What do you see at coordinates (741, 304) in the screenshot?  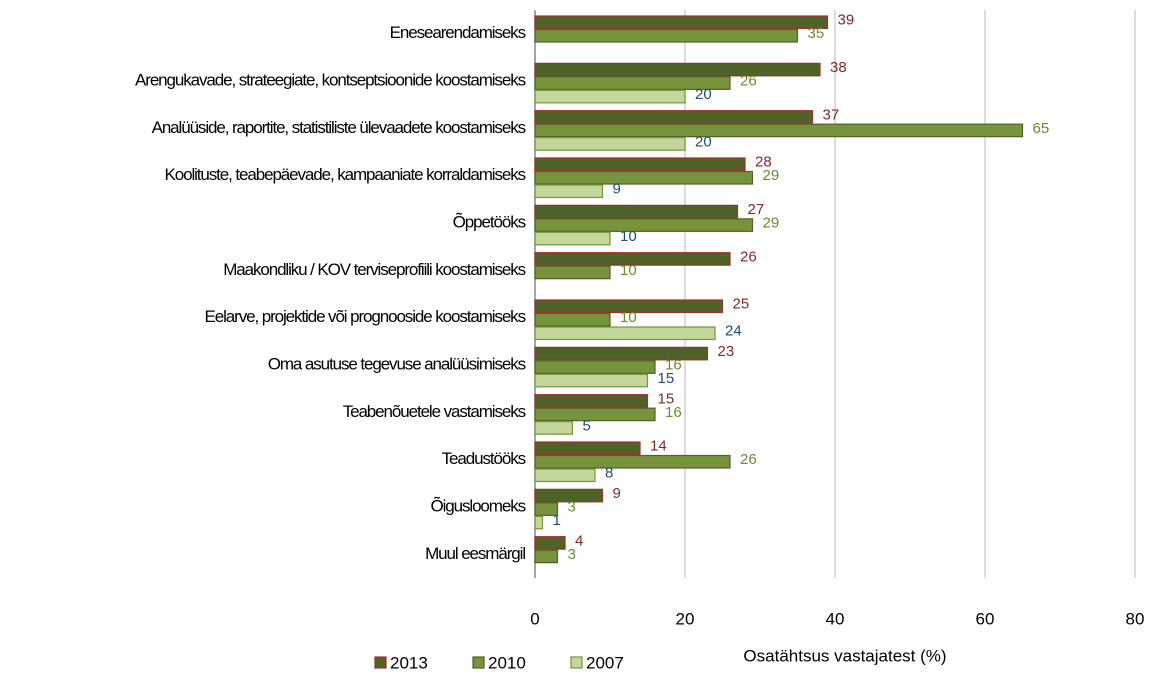 I see `value-label: 25` at bounding box center [741, 304].